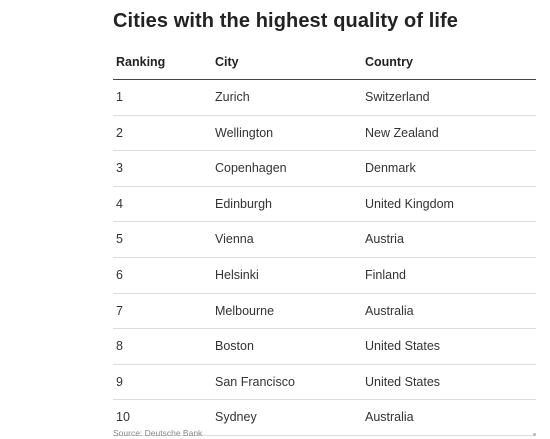  What do you see at coordinates (119, 239) in the screenshot?
I see `cell-ranking: 5` at bounding box center [119, 239].